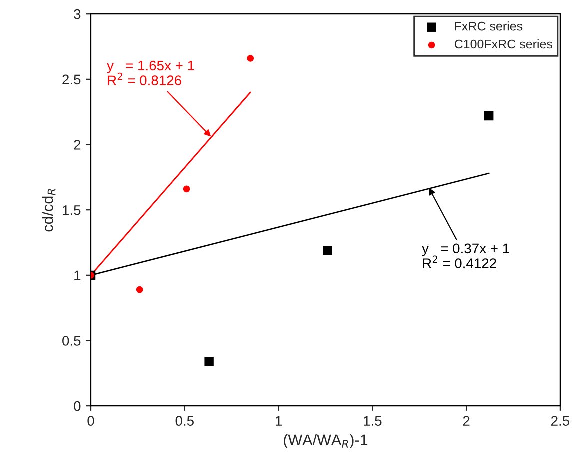  Describe the element at coordinates (326, 441) in the screenshot. I see `x-axis-title: (WA/WA$_{R}$)-1` at that location.